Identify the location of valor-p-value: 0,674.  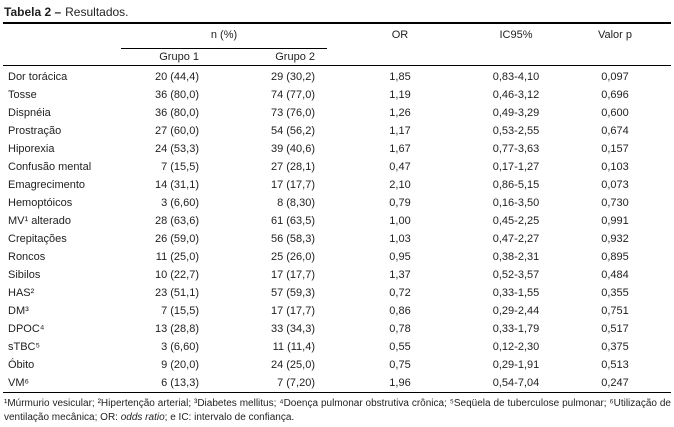
(615, 131).